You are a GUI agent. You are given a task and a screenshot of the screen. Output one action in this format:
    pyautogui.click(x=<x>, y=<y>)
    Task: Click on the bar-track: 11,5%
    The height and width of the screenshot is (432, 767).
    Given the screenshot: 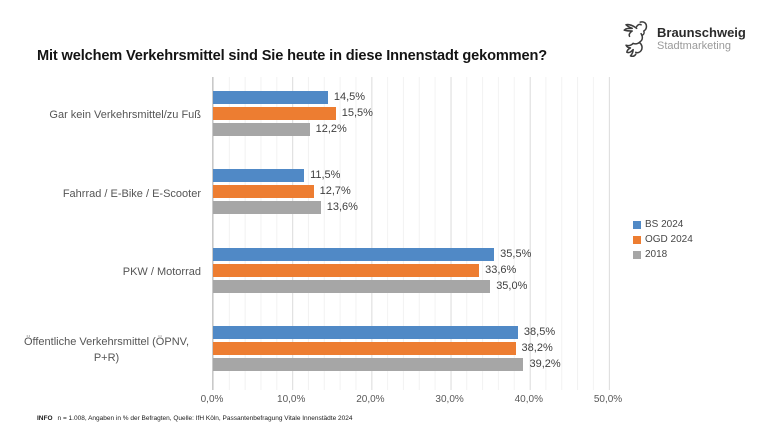 What is the action you would take?
    pyautogui.click(x=418, y=176)
    